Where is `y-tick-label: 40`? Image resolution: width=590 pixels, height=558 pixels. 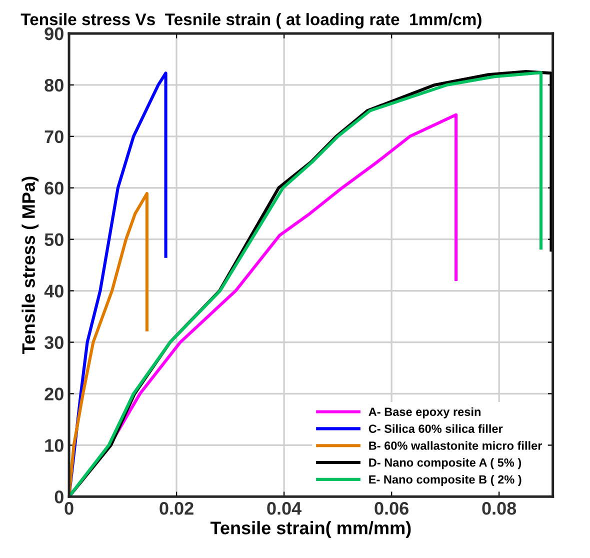 y-tick-label: 40 is located at coordinates (54, 291).